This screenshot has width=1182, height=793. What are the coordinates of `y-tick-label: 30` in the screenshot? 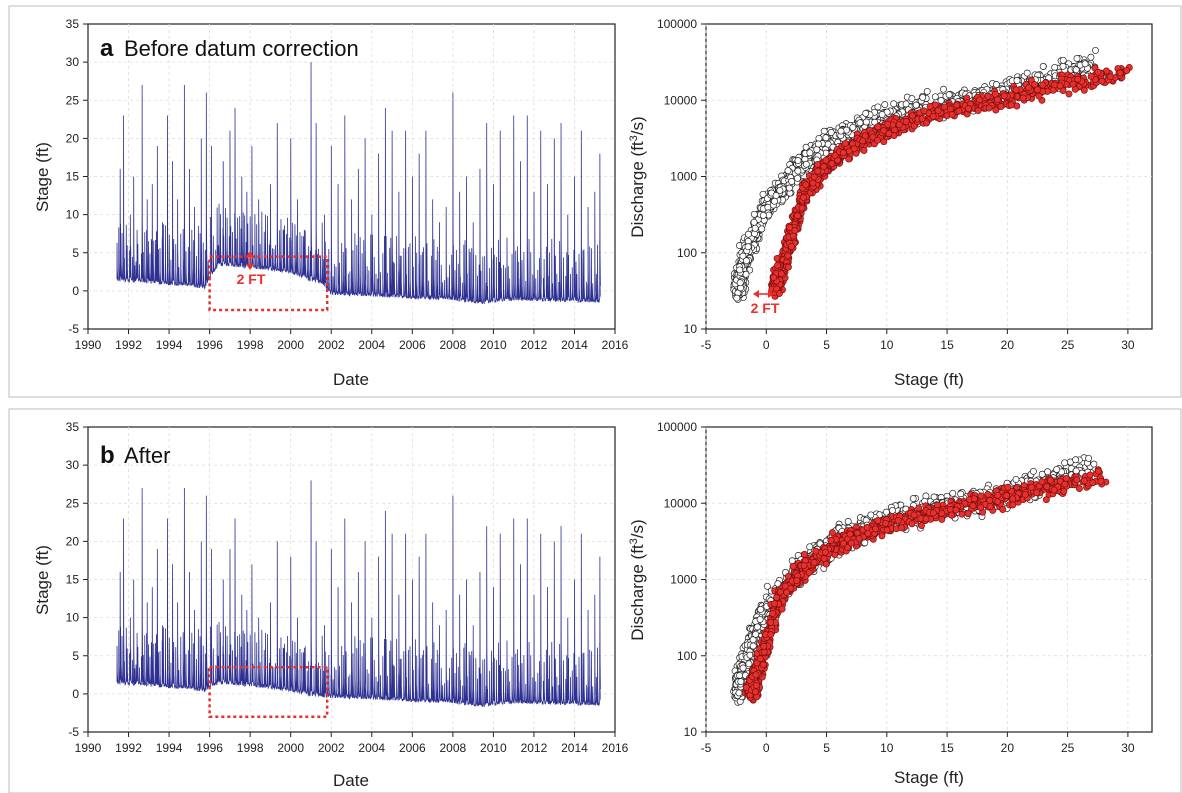 It's located at (73, 62).